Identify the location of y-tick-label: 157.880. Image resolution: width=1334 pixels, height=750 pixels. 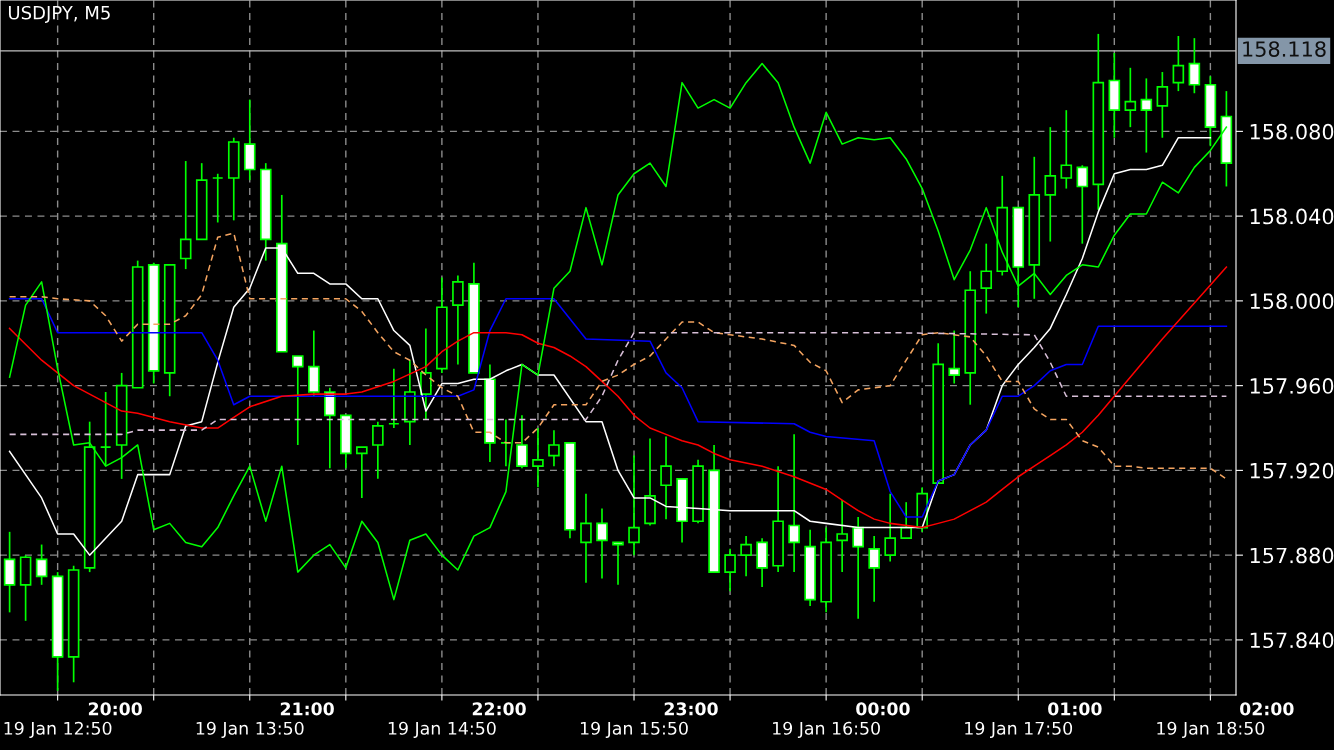
(1292, 555).